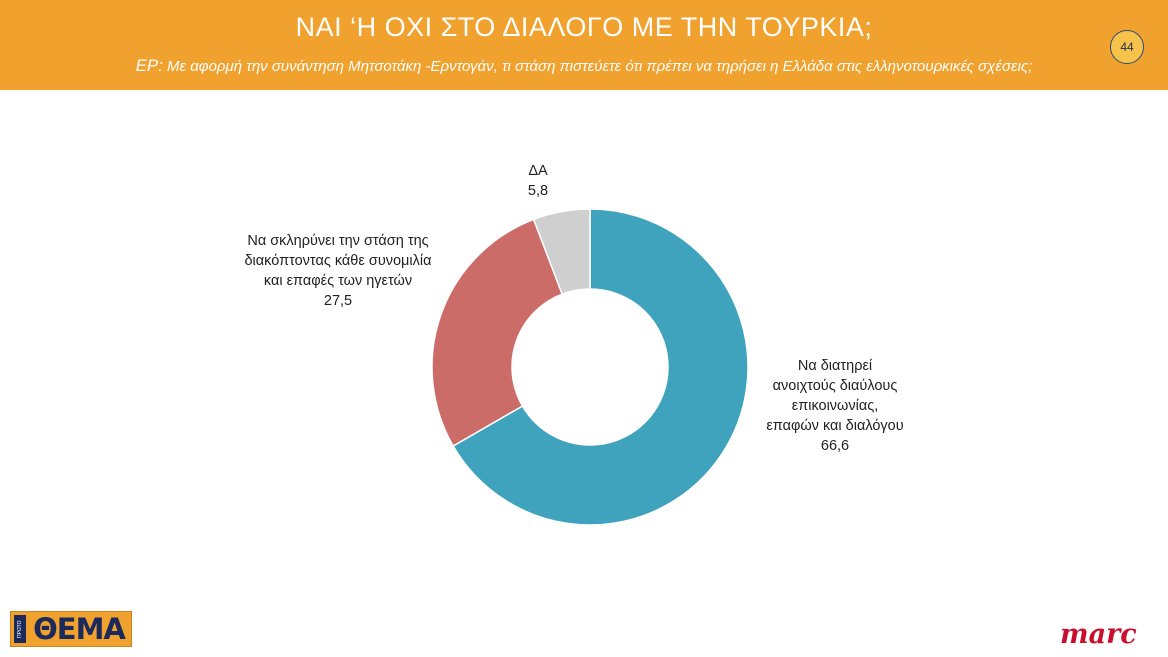 The image size is (1168, 657). I want to click on label-harden-line-1: Να σκληρύνει την στάση της, so click(338, 241).